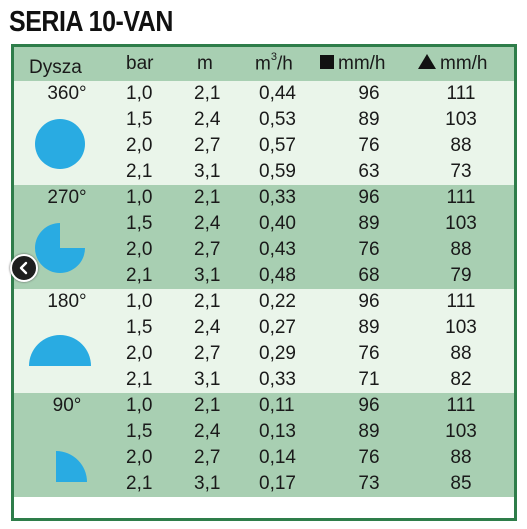  What do you see at coordinates (264, 406) in the screenshot?
I see `table-row: 1,0 2,1 0,11 96 111` at bounding box center [264, 406].